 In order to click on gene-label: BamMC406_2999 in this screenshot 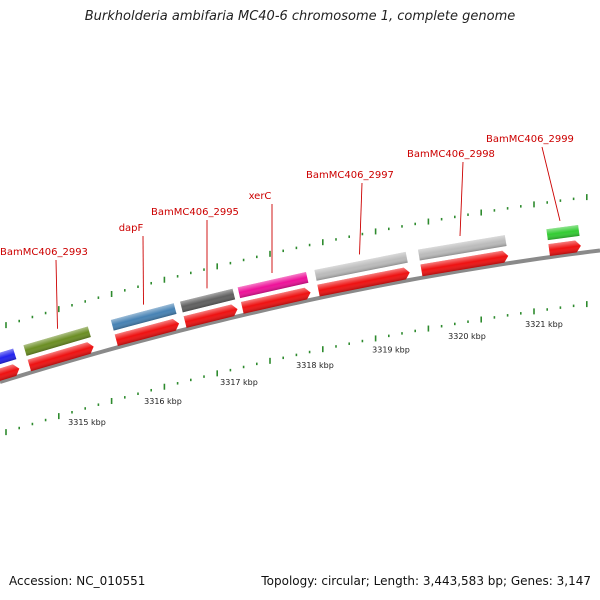, I will do `click(530, 139)`.